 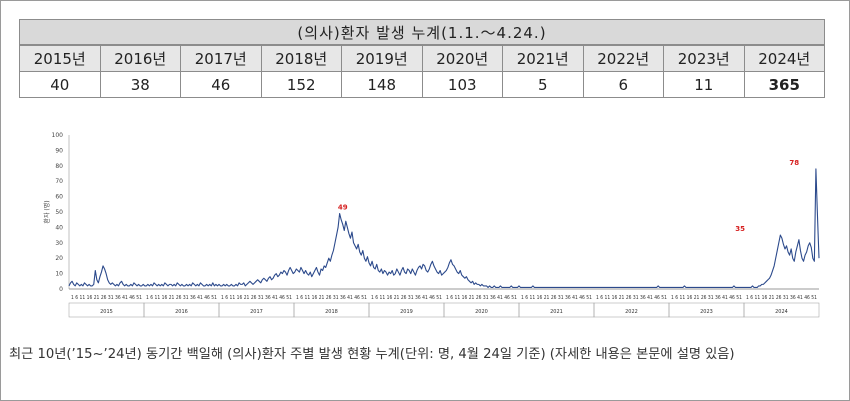 What do you see at coordinates (704, 84) in the screenshot?
I see `count-cell: 11` at bounding box center [704, 84].